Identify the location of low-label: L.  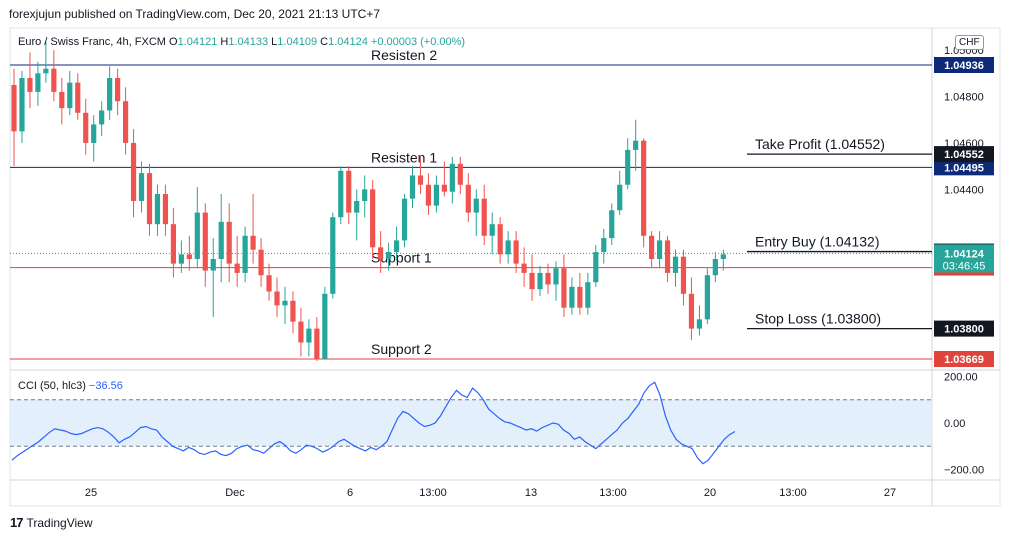
(274, 42).